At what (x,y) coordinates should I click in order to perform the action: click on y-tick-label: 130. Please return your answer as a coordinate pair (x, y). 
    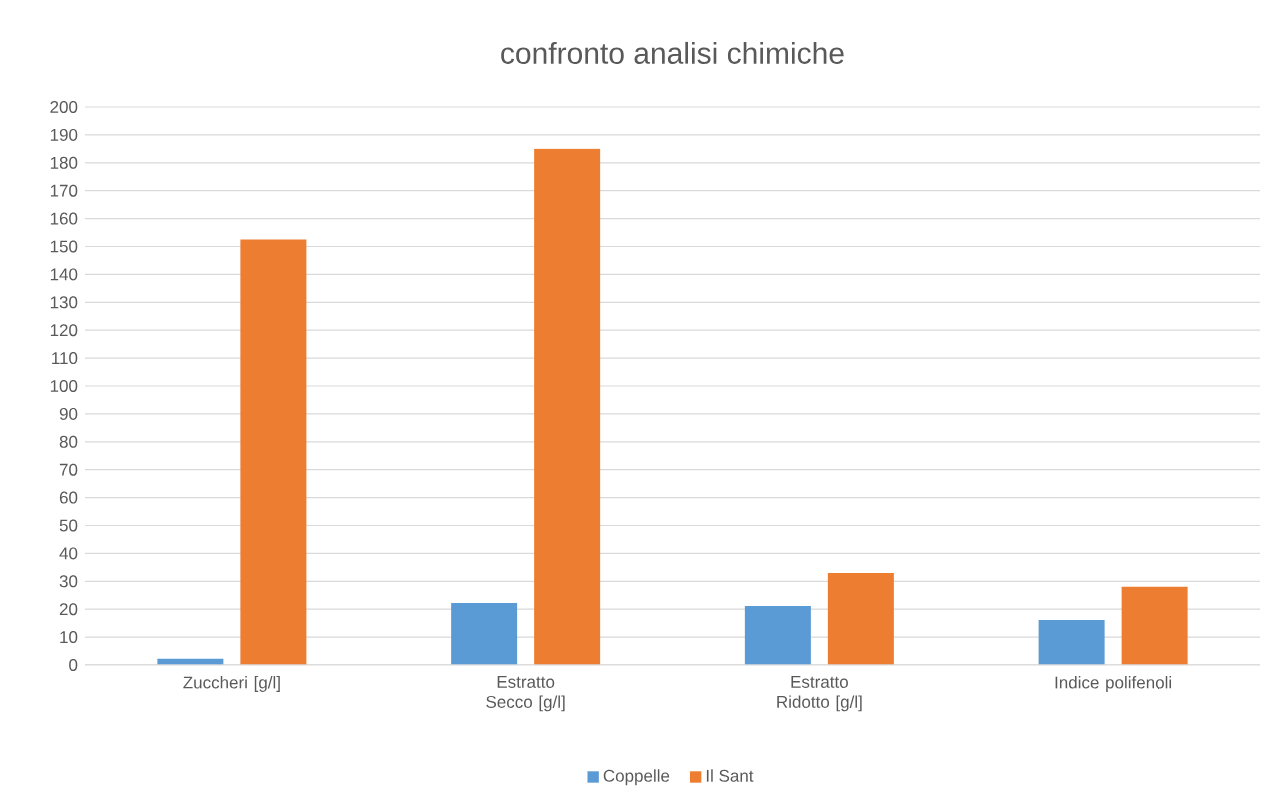
    Looking at the image, I should click on (64, 302).